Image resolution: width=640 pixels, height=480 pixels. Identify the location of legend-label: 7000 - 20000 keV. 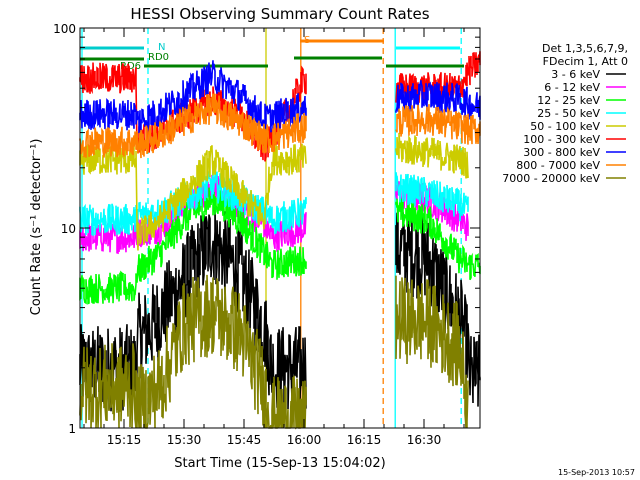
(551, 178).